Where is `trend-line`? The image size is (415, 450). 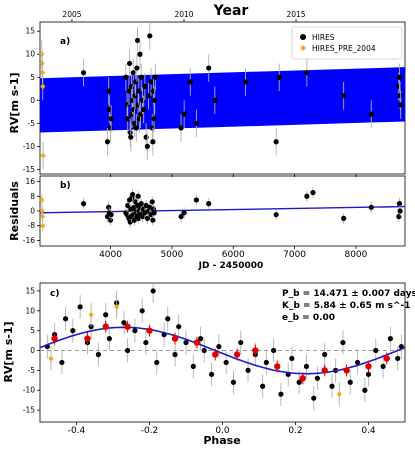
trend-line is located at coordinates (222, 209).